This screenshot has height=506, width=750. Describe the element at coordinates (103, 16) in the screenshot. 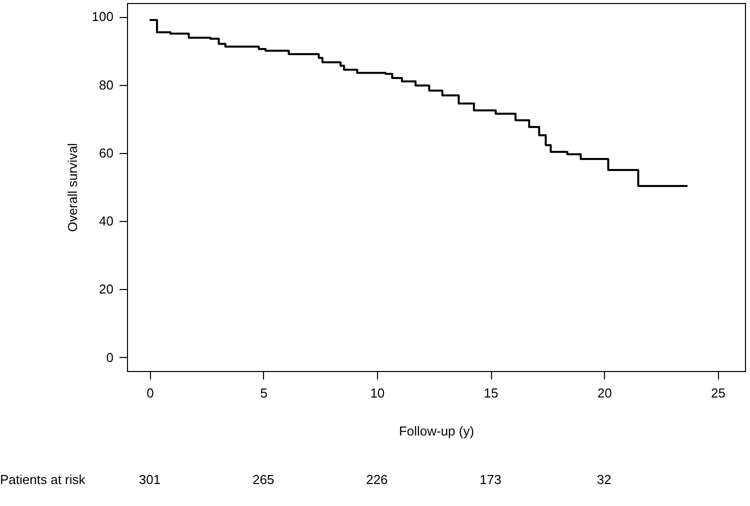

I see `y-tick-label: 100` at that location.